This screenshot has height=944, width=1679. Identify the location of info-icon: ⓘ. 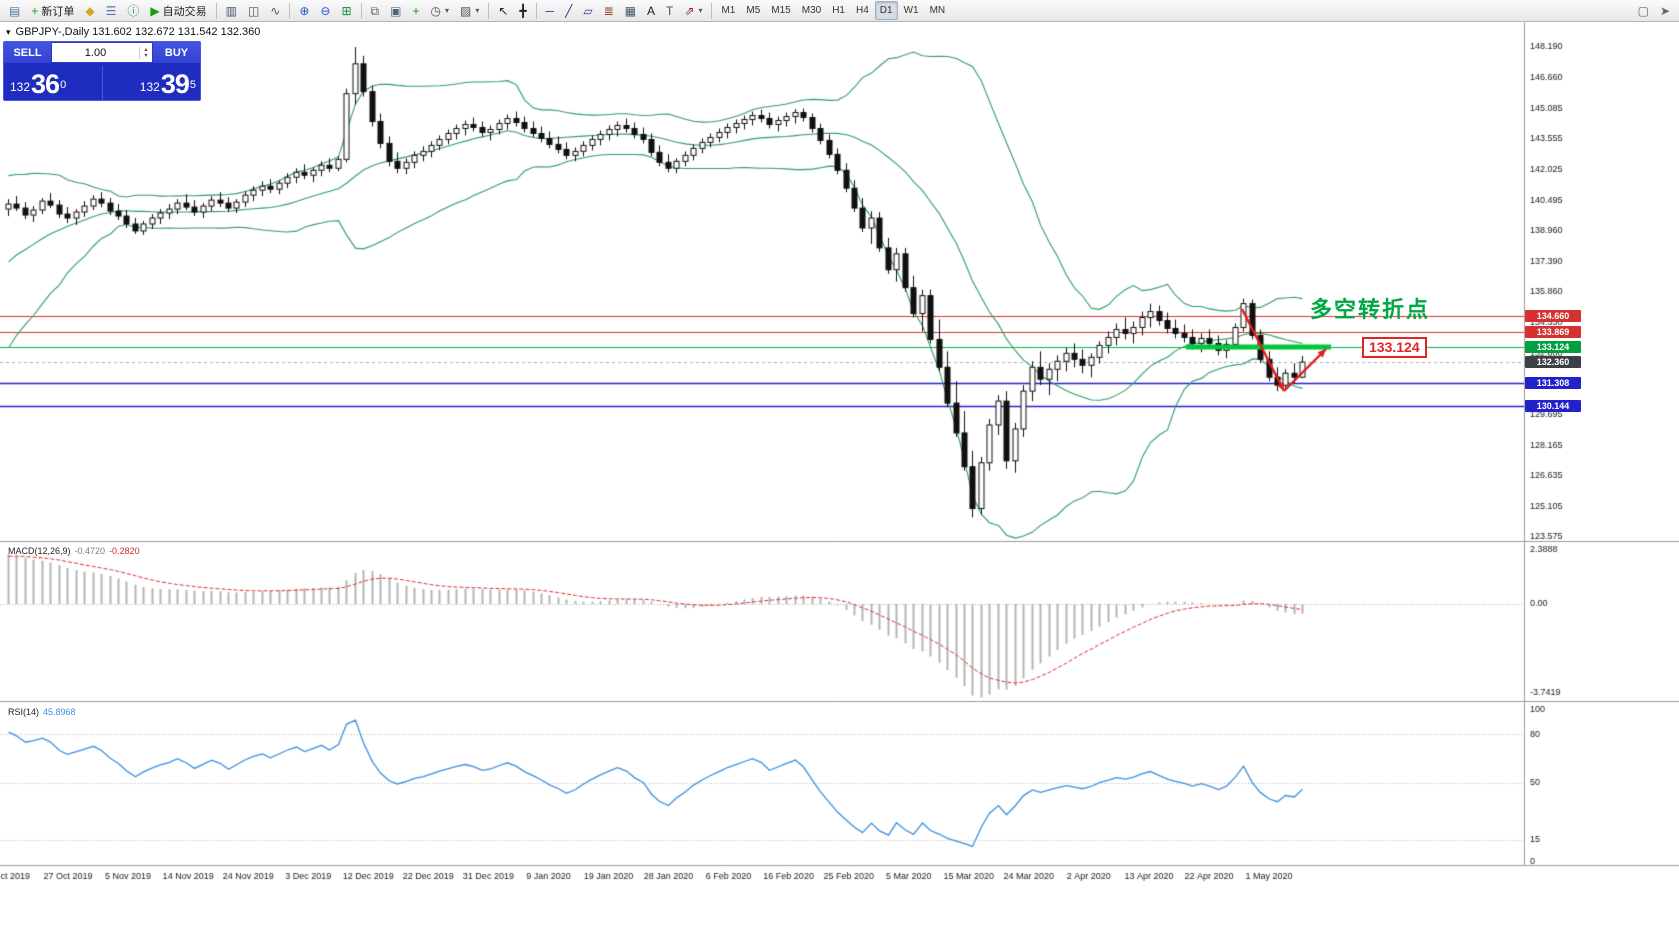
(133, 10).